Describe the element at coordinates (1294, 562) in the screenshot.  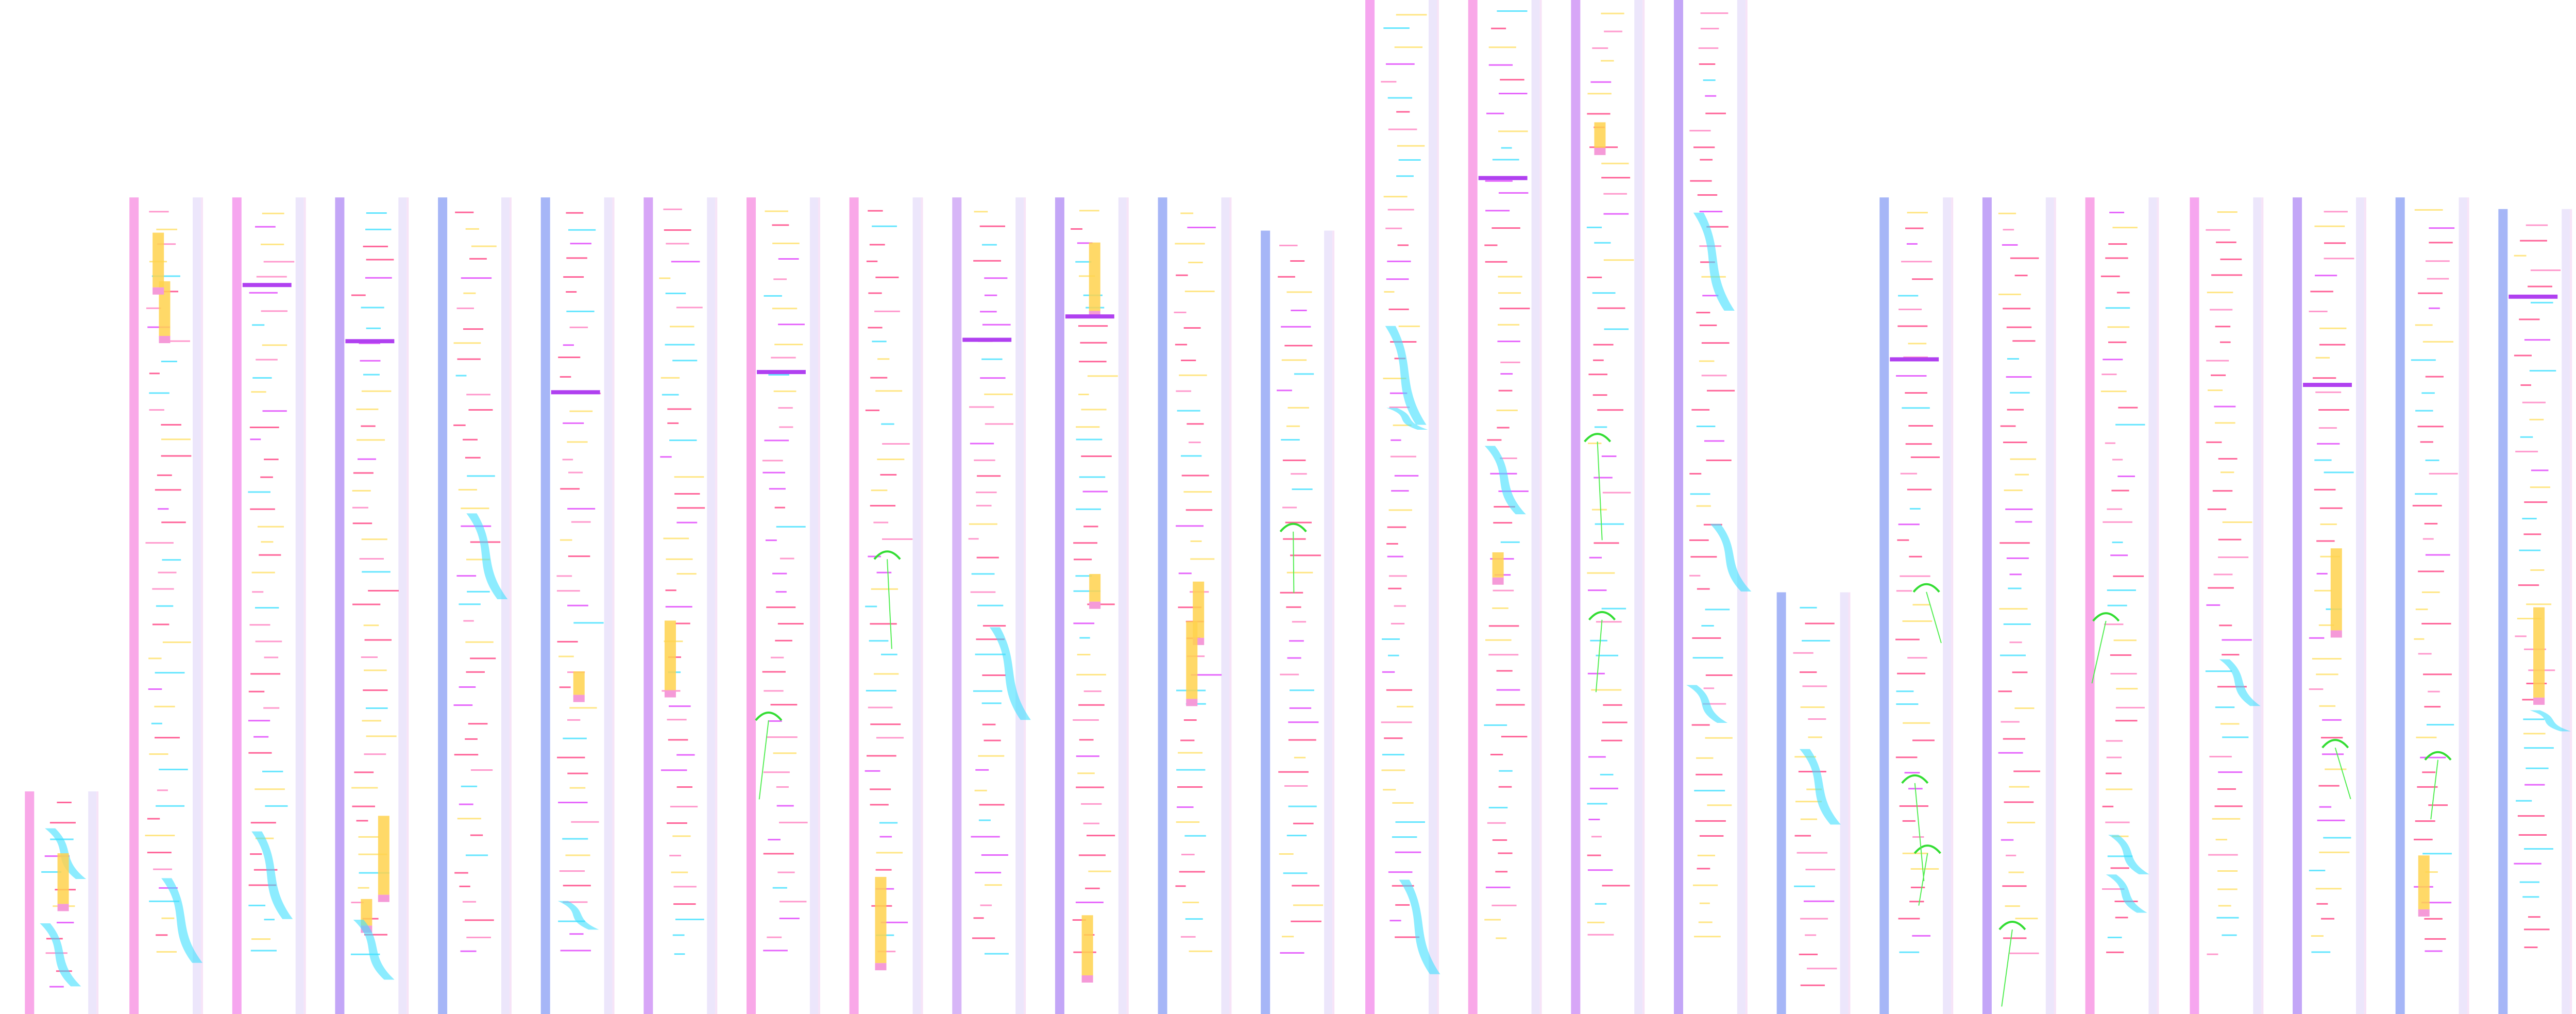
I see `green-link` at that location.